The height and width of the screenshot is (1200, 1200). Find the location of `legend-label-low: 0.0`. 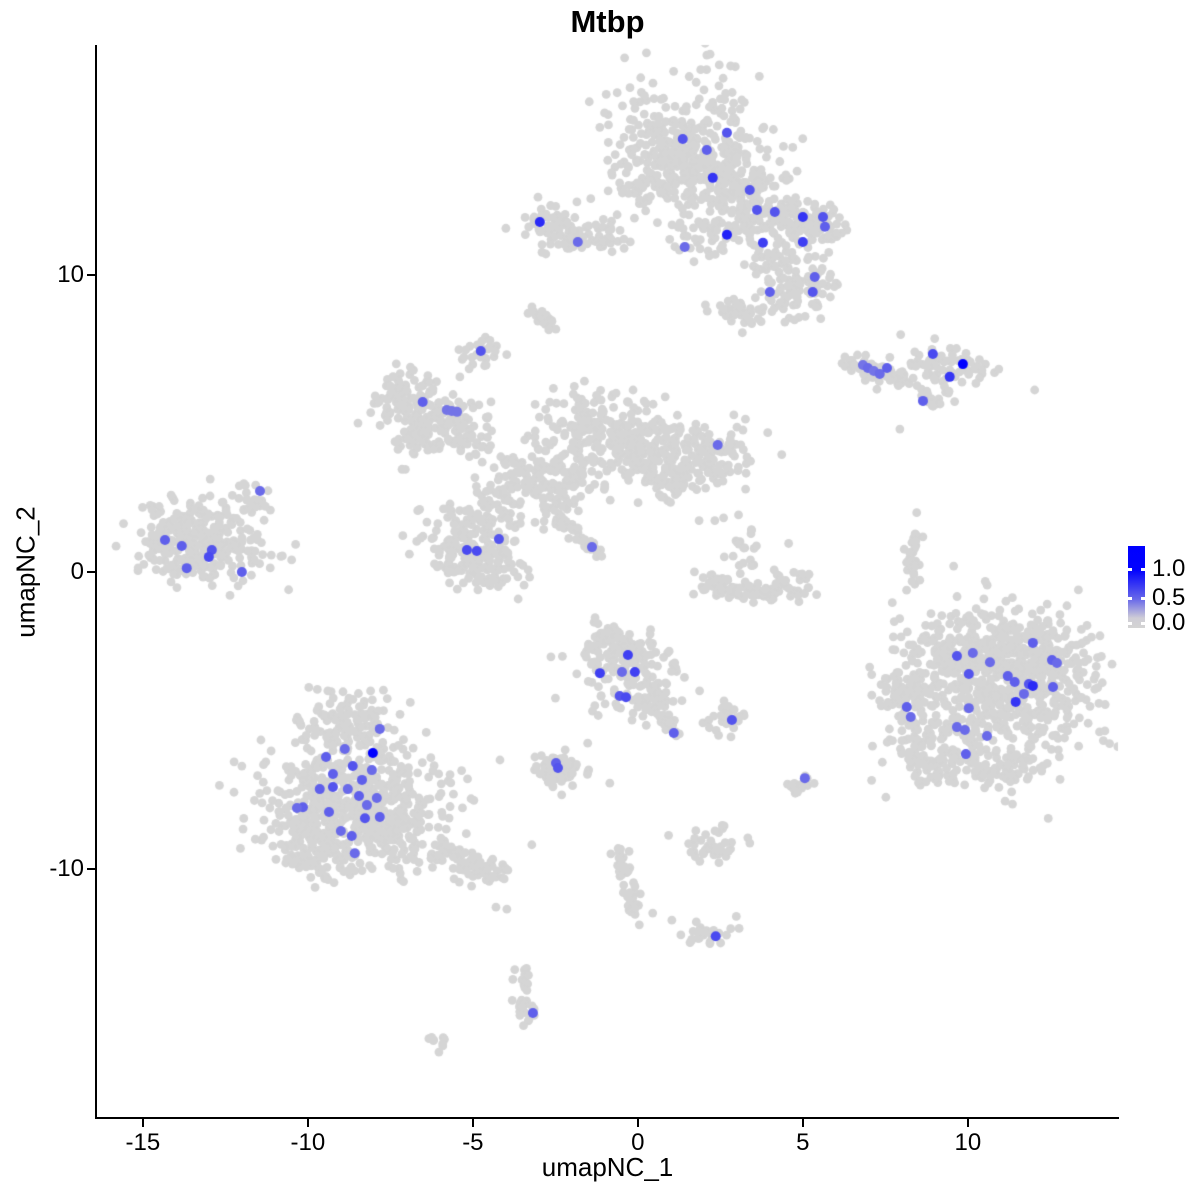

legend-label-low: 0.0 is located at coordinates (1169, 622).